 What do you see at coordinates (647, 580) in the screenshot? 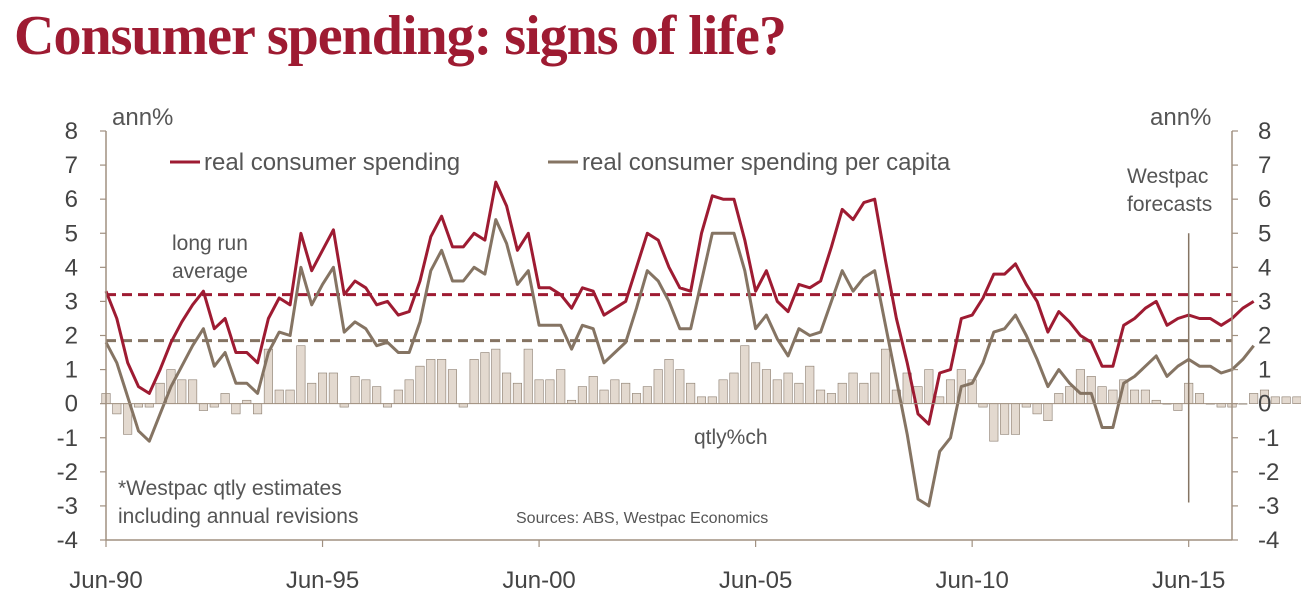
I see `x-tick-labels: Jun-90 Jun-95 Jun-00 Jun-05 Jun-10 Jun-15` at bounding box center [647, 580].